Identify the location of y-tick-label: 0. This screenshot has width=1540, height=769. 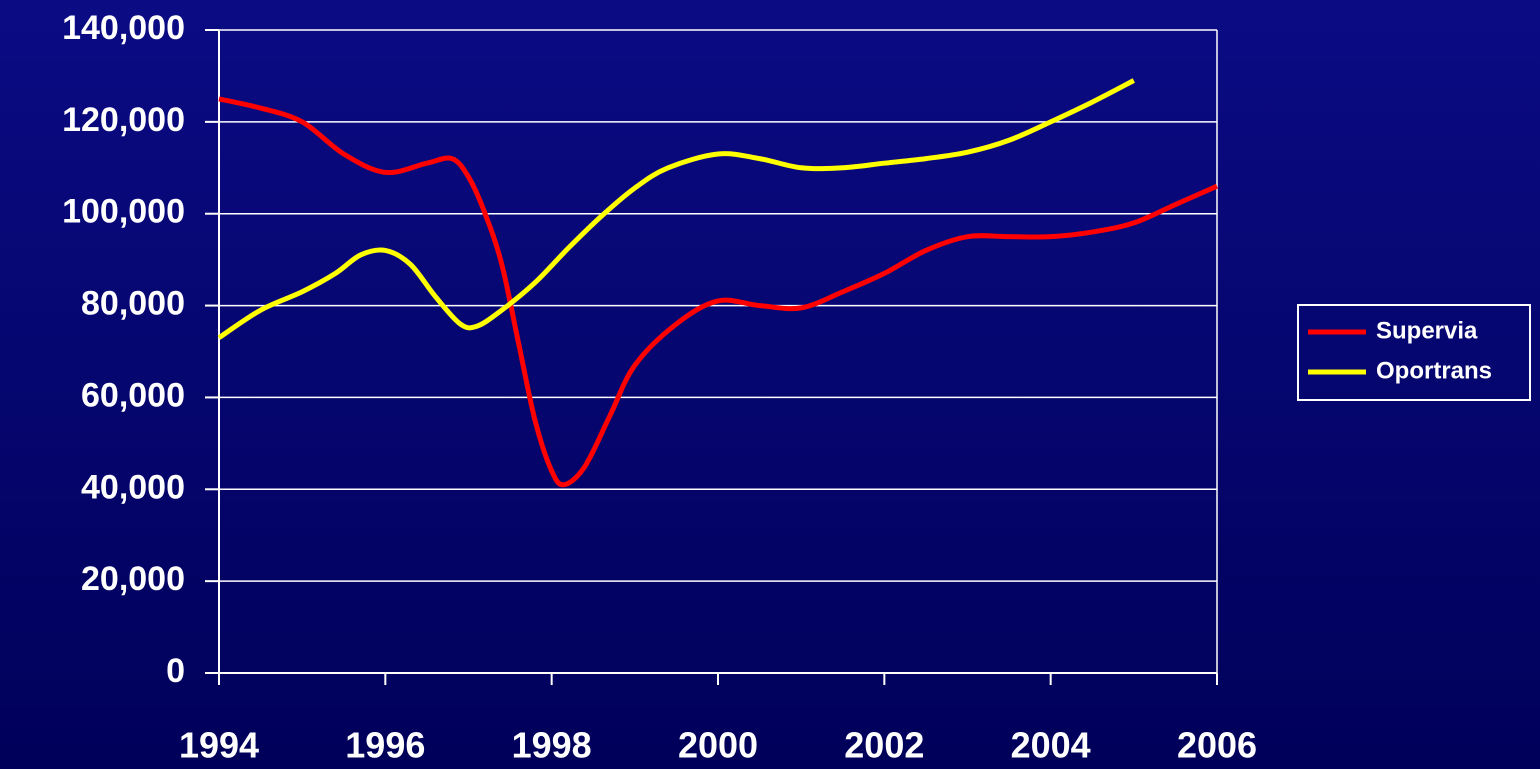
(175, 671).